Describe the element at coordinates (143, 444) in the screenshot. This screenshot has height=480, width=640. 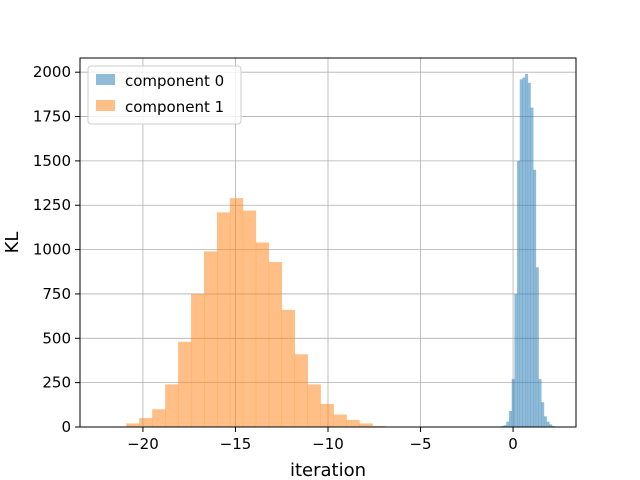
I see `x-tick-label: −20` at that location.